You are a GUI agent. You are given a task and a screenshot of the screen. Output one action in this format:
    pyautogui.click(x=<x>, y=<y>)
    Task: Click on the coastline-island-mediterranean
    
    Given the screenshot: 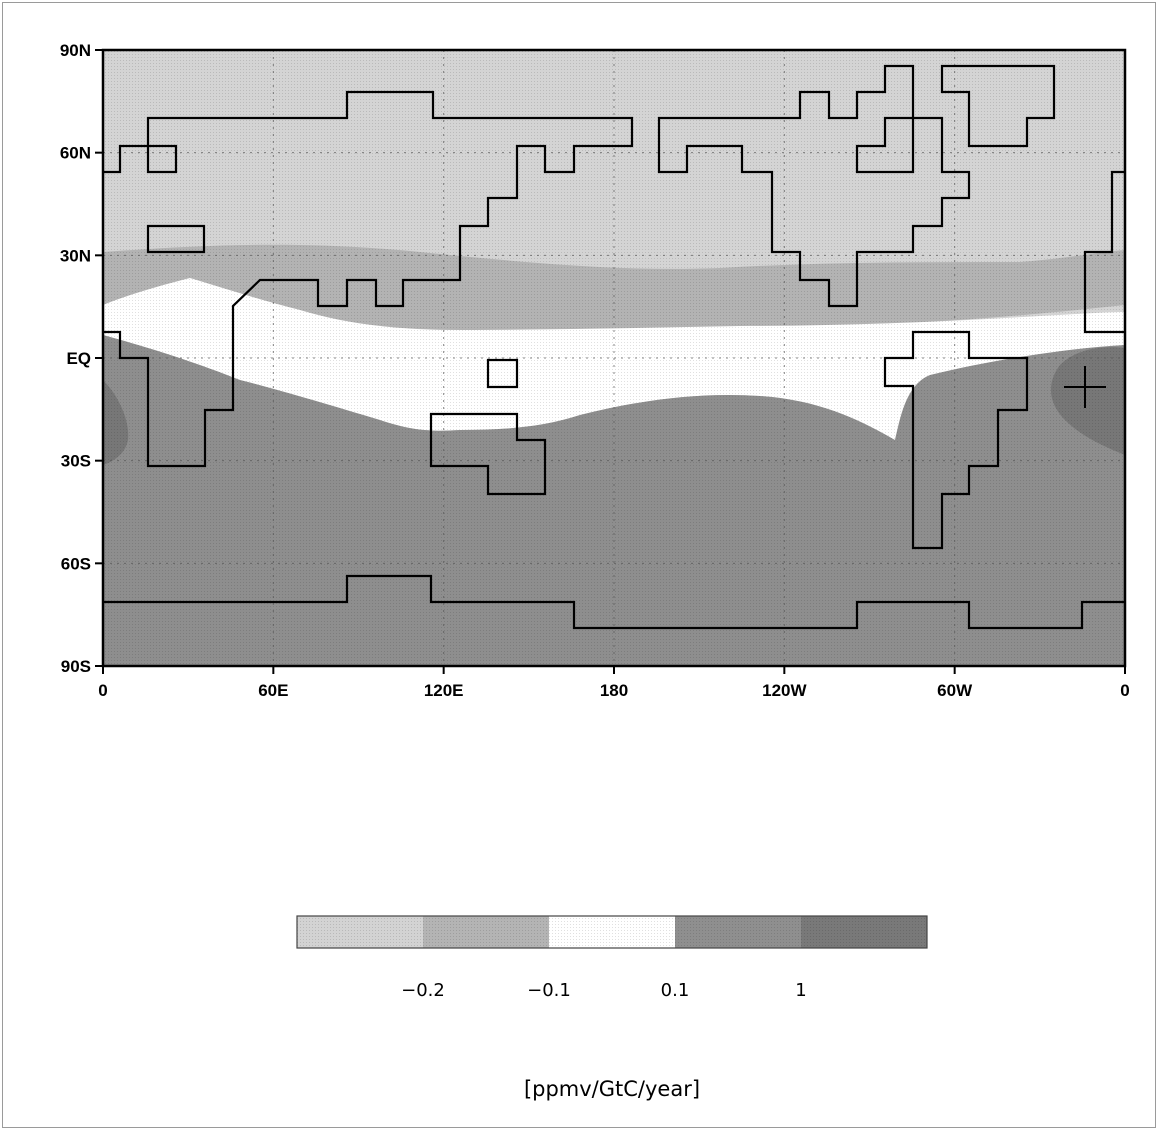 What is the action you would take?
    pyautogui.click(x=176, y=239)
    